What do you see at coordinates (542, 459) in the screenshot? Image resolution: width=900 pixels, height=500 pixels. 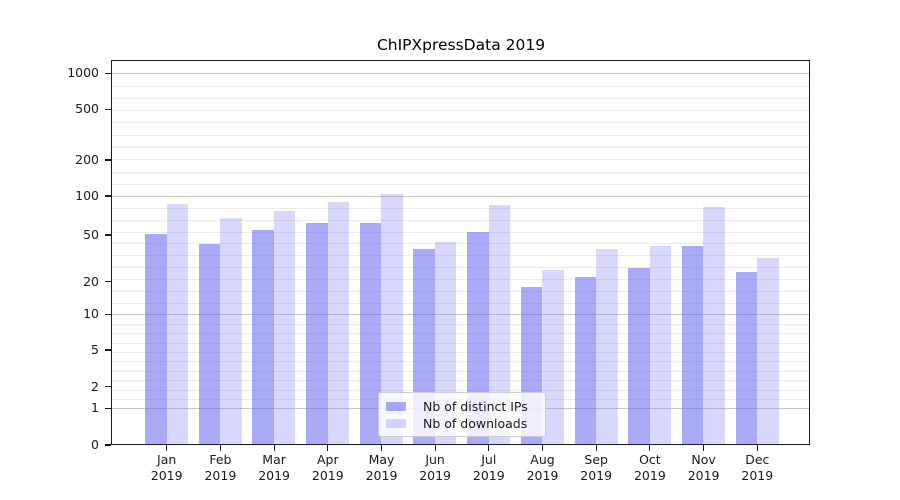 I see `x-tick-month: Aug` at bounding box center [542, 459].